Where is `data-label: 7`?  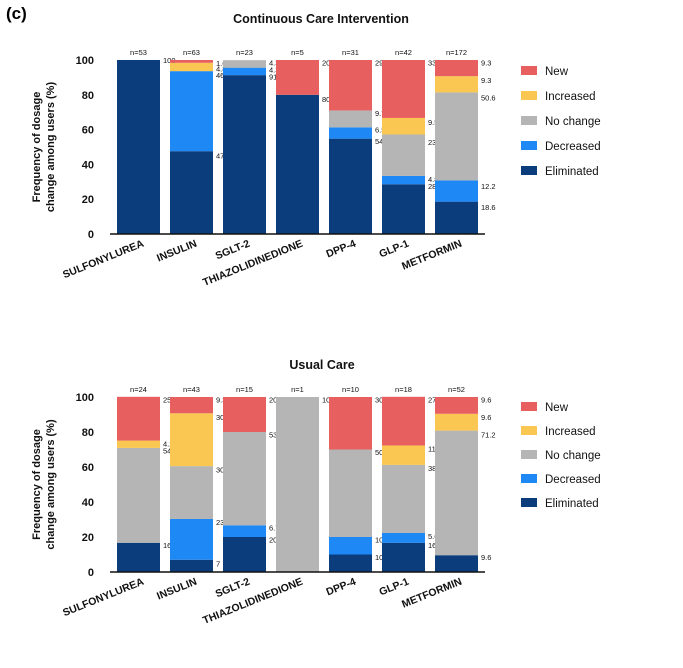
data-label: 7 is located at coordinates (218, 563).